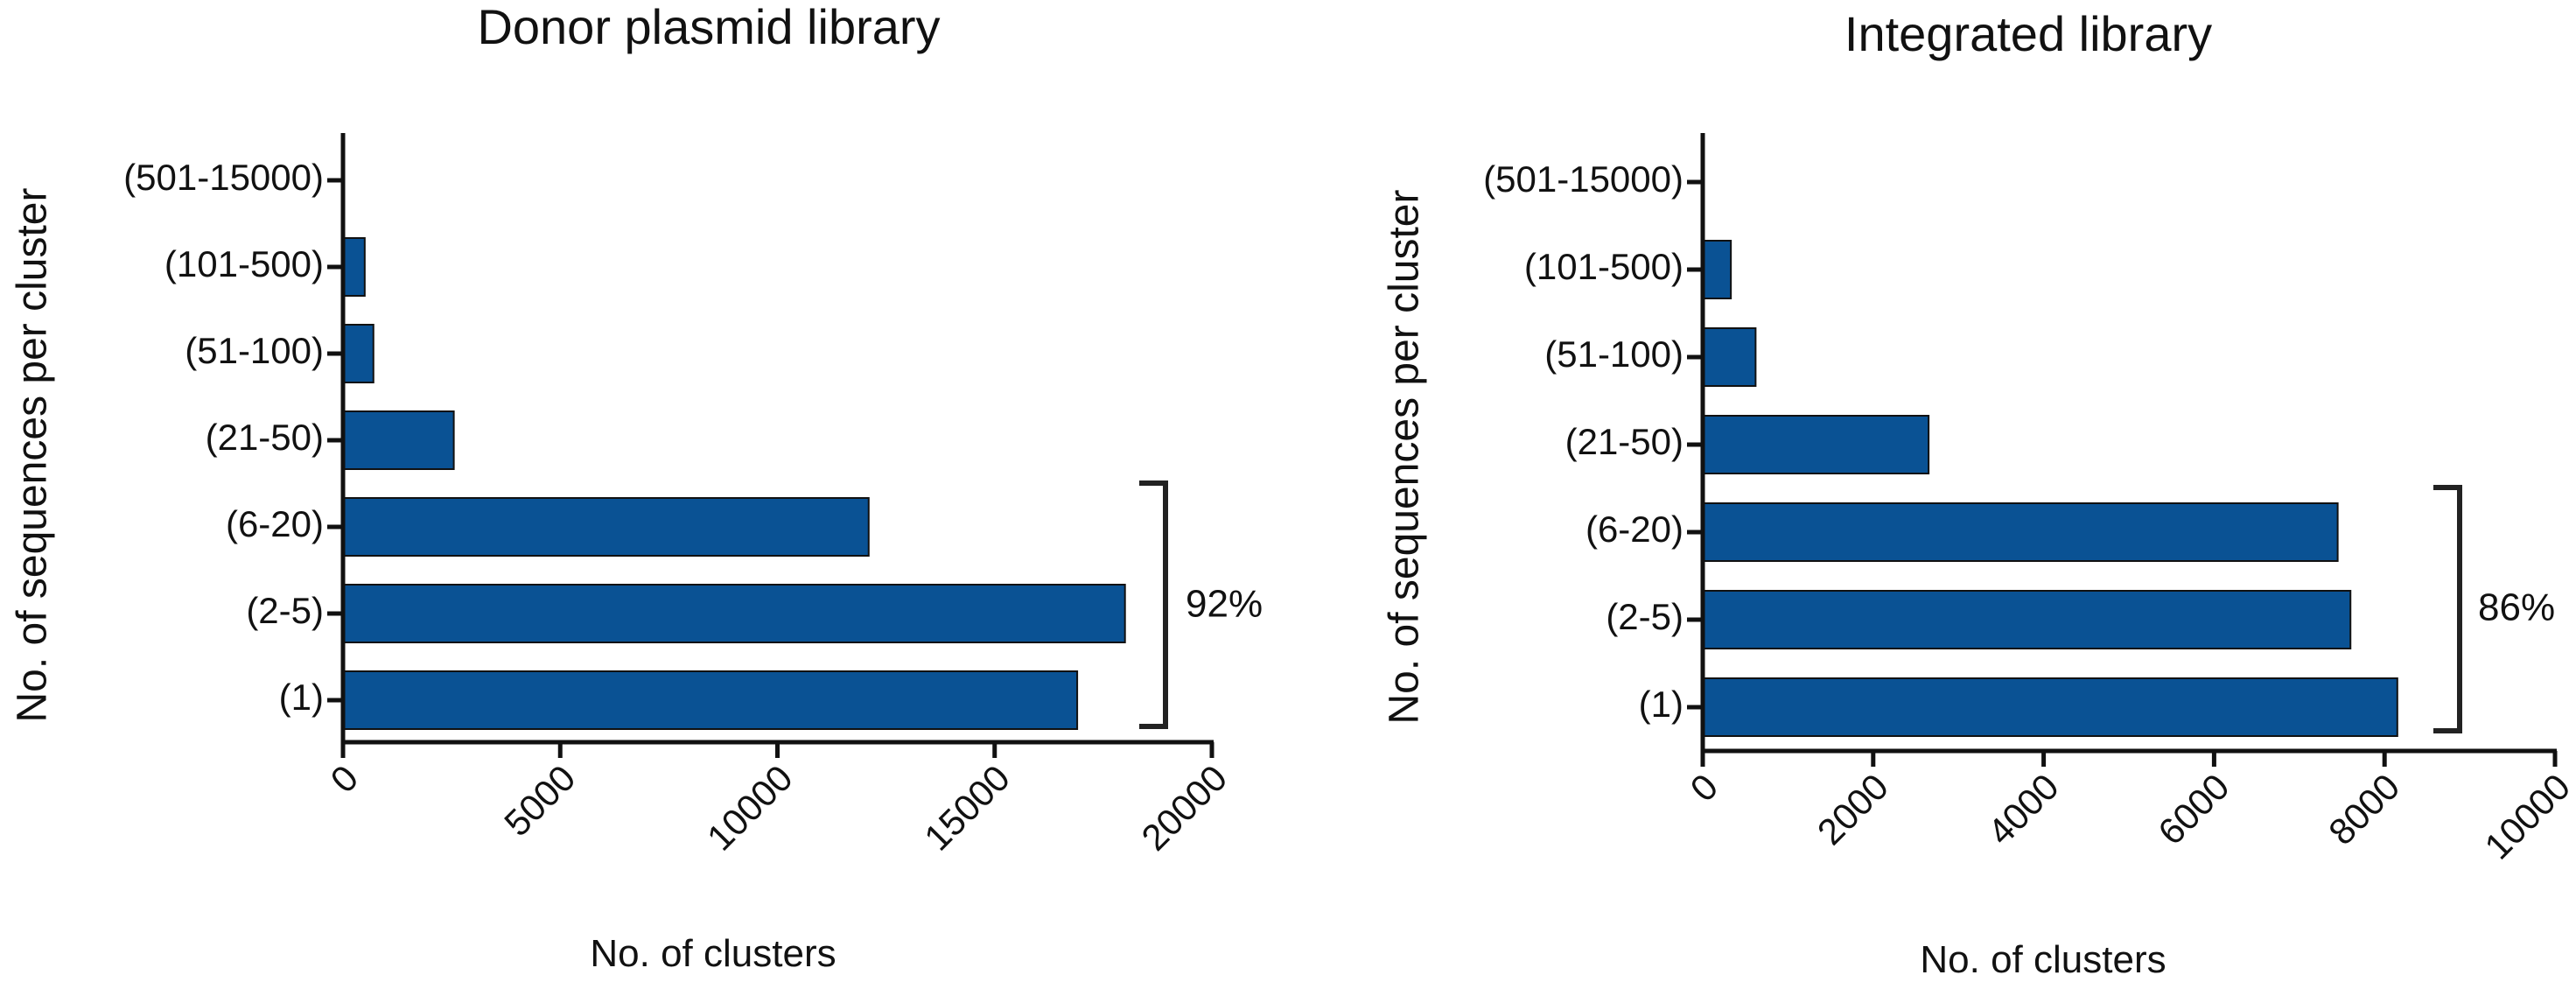 The image size is (2576, 982). I want to click on chart-title: Integrated library, so click(2028, 33).